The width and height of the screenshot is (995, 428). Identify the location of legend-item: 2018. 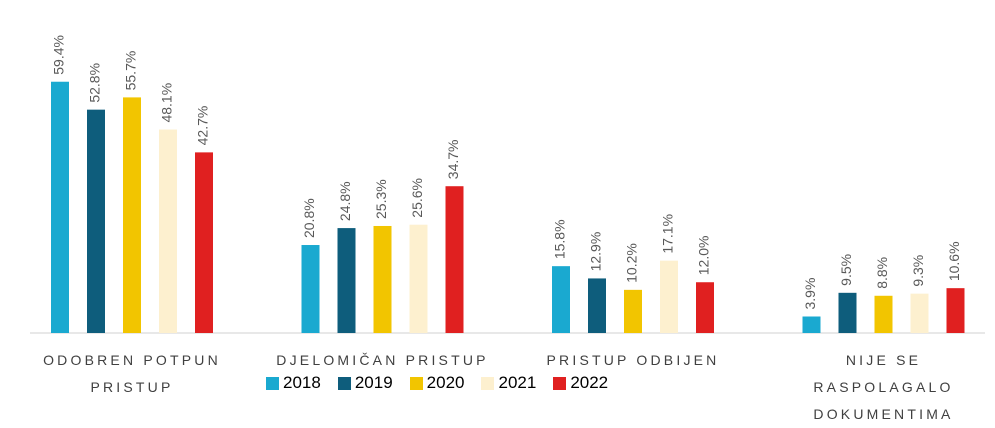
(293, 383).